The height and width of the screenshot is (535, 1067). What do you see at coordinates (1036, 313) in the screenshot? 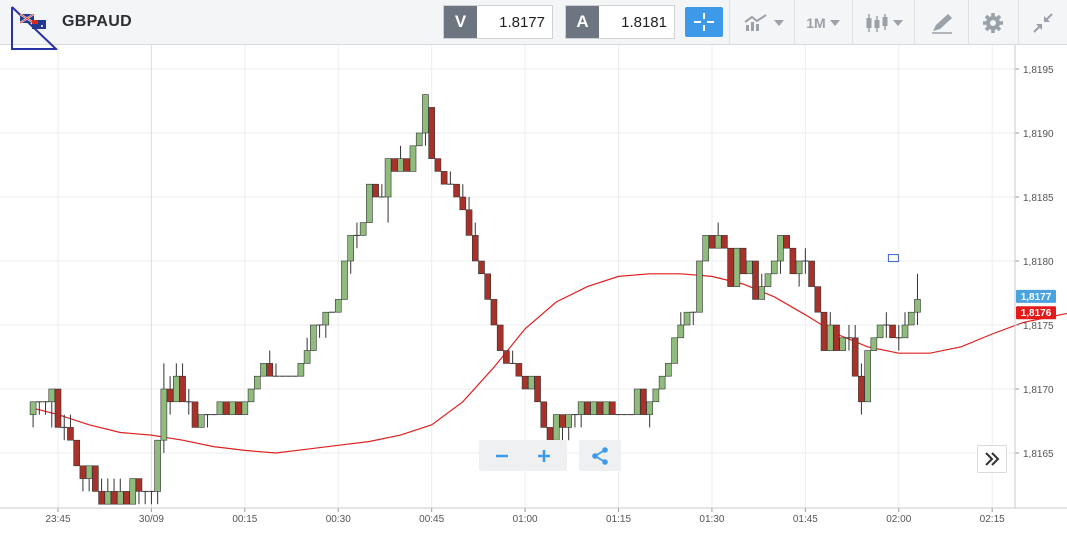
I see `ask-price-label: 1,8176` at bounding box center [1036, 313].